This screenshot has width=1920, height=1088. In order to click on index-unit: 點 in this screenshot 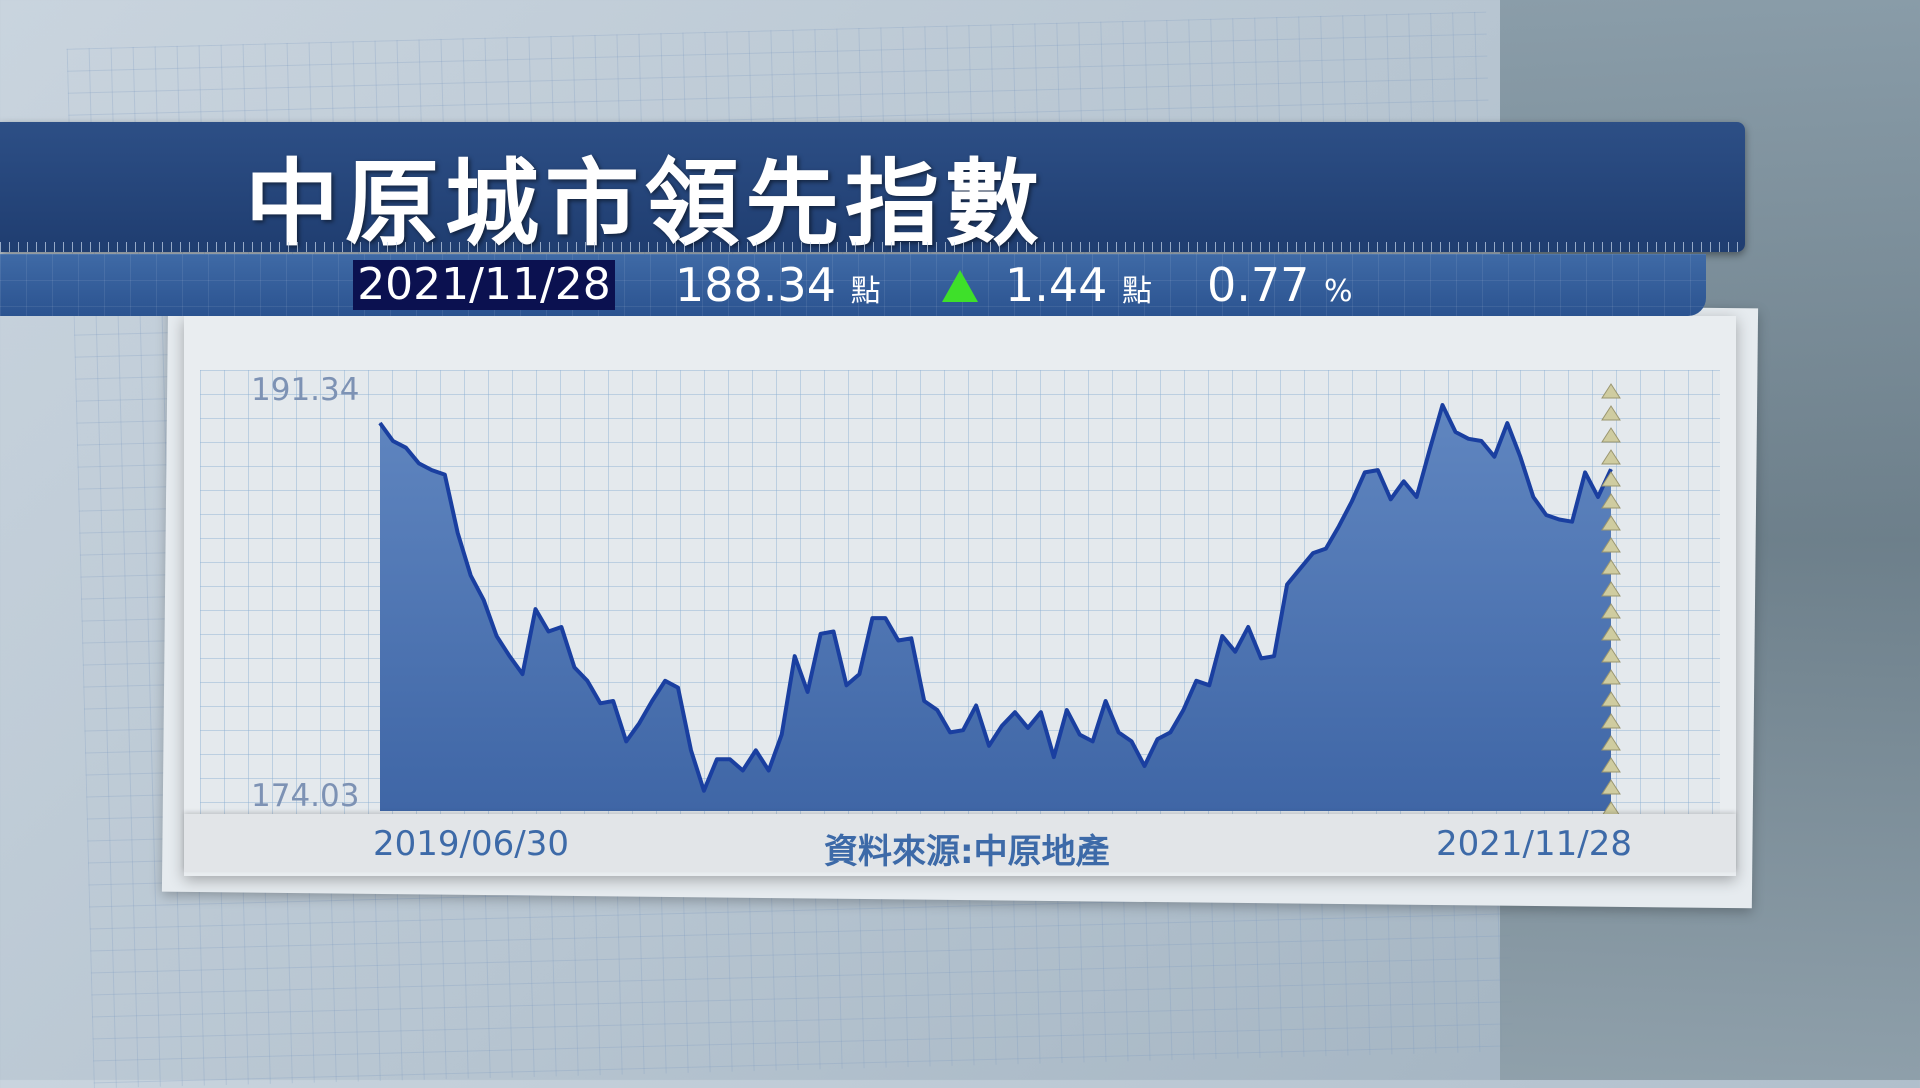, I will do `click(865, 291)`.